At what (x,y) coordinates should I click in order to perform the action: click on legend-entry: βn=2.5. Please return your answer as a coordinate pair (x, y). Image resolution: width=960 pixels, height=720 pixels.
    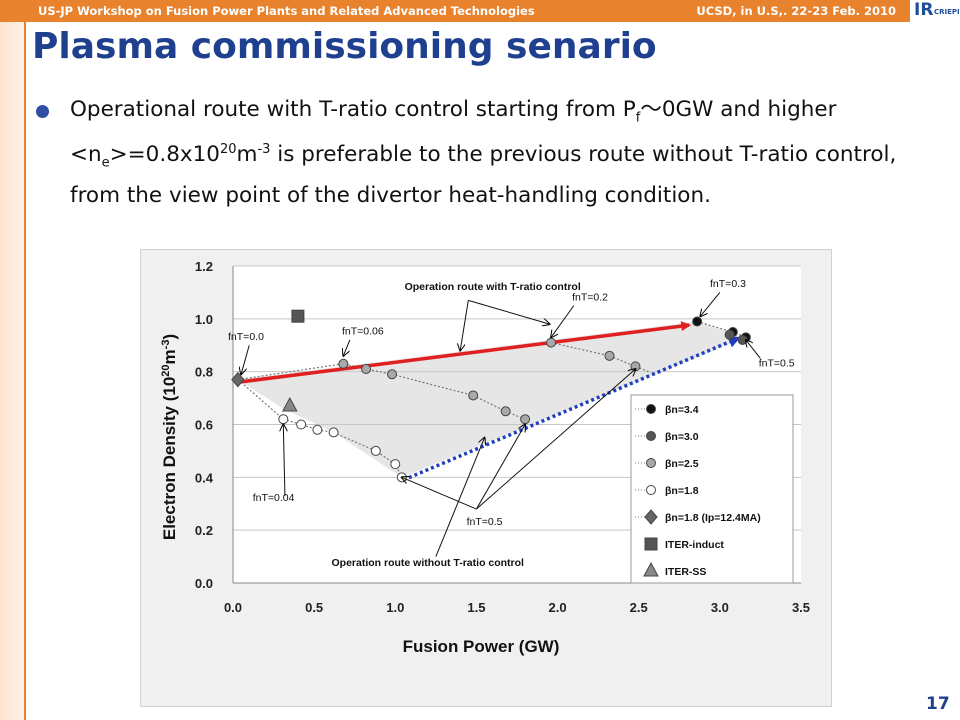
    Looking at the image, I should click on (682, 464).